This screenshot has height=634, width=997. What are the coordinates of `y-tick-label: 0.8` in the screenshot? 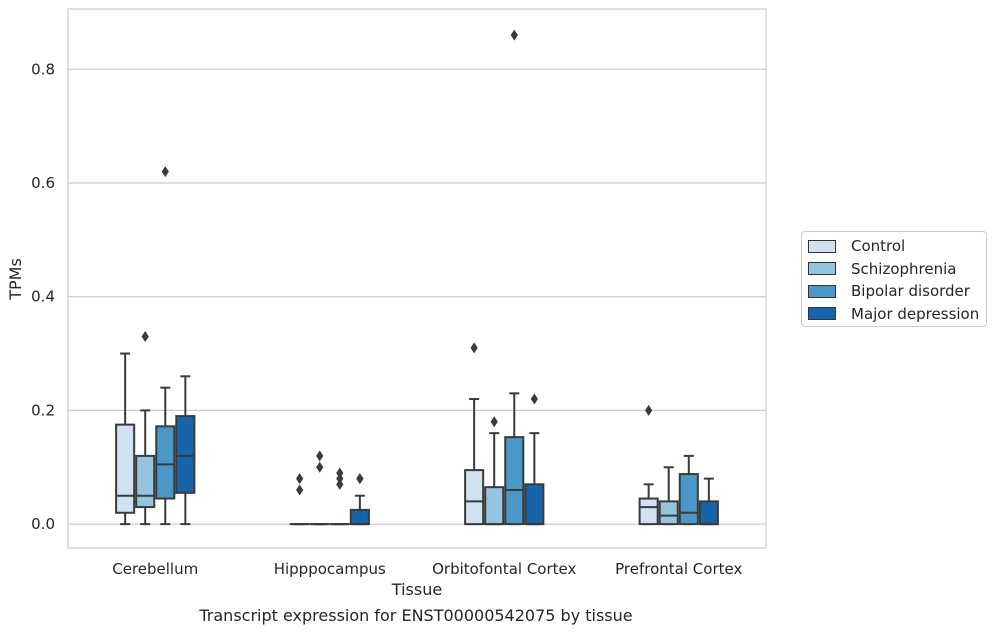 It's located at (43, 69).